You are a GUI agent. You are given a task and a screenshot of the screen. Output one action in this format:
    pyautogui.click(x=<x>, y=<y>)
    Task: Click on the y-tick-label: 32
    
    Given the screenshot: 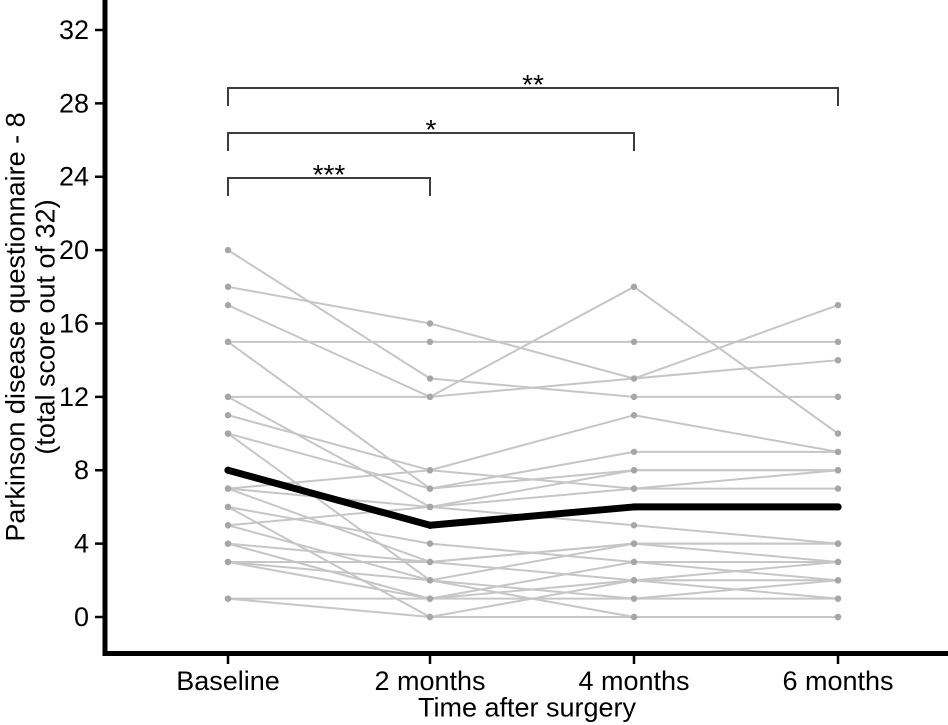 What is the action you would take?
    pyautogui.click(x=74, y=30)
    